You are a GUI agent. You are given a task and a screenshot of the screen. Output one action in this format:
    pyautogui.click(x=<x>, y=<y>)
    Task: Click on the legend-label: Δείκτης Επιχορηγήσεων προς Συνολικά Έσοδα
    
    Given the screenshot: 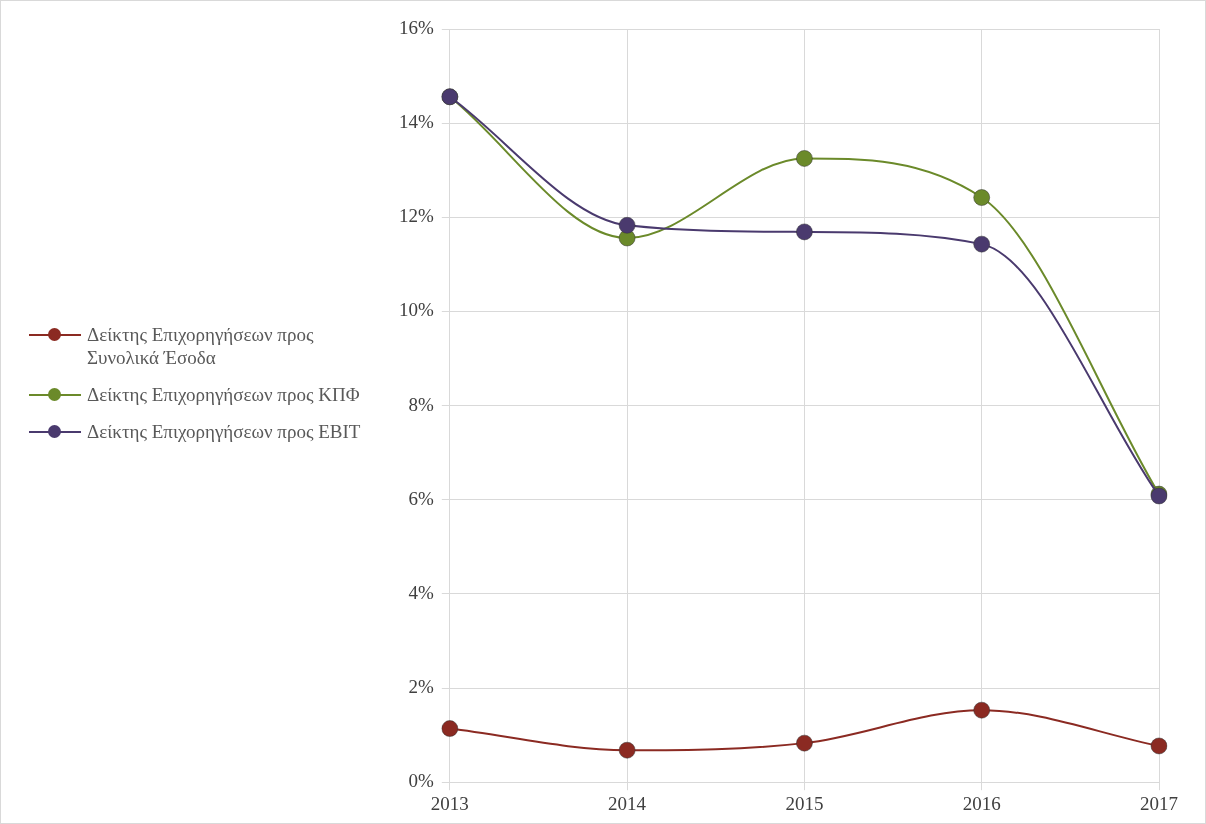 What is the action you would take?
    pyautogui.click(x=201, y=346)
    